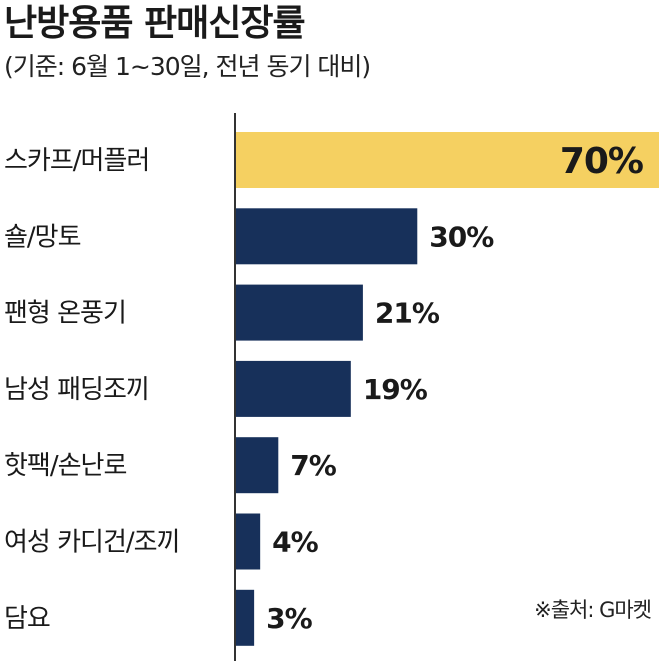 The width and height of the screenshot is (659, 661). I want to click on value-label: 19%, so click(395, 389).